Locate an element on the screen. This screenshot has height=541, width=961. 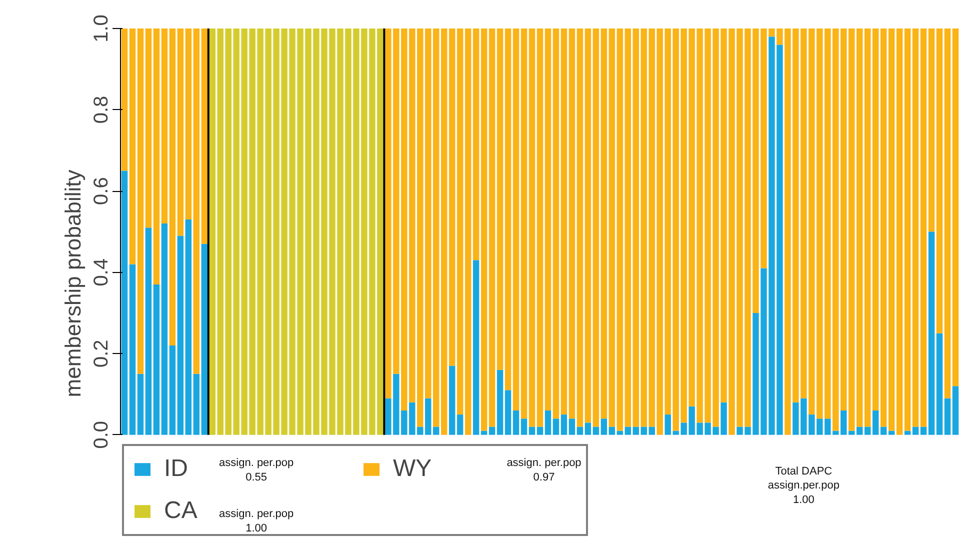
y-axis-title: membership probability is located at coordinates (73, 284).